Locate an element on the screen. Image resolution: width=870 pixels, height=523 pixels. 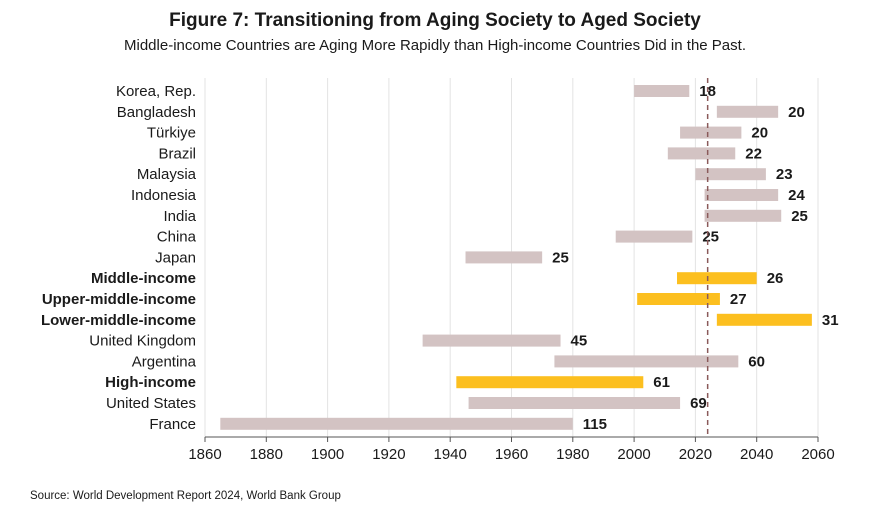
x-tick-label: 1940 is located at coordinates (450, 454).